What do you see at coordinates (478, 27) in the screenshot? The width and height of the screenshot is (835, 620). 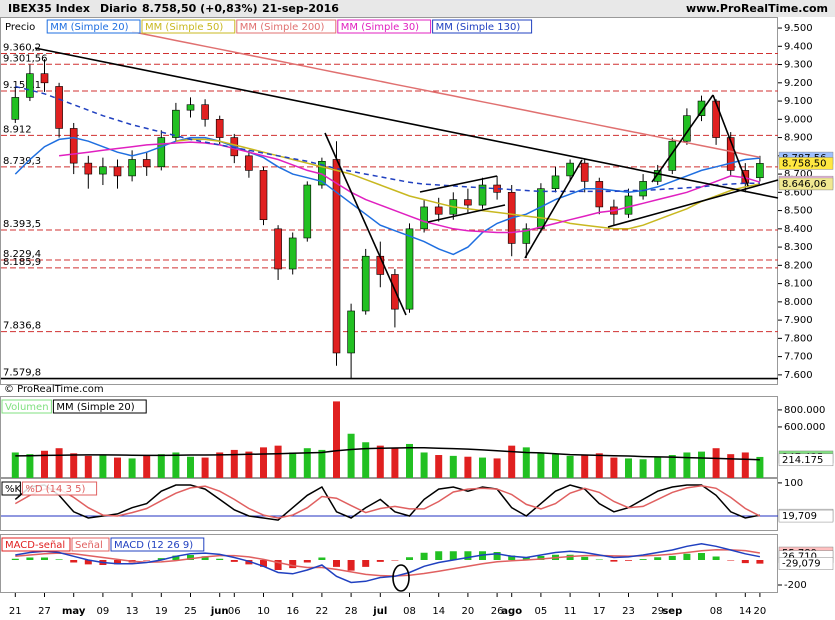 I see `legend-entry: MM (Simple 130)` at bounding box center [478, 27].